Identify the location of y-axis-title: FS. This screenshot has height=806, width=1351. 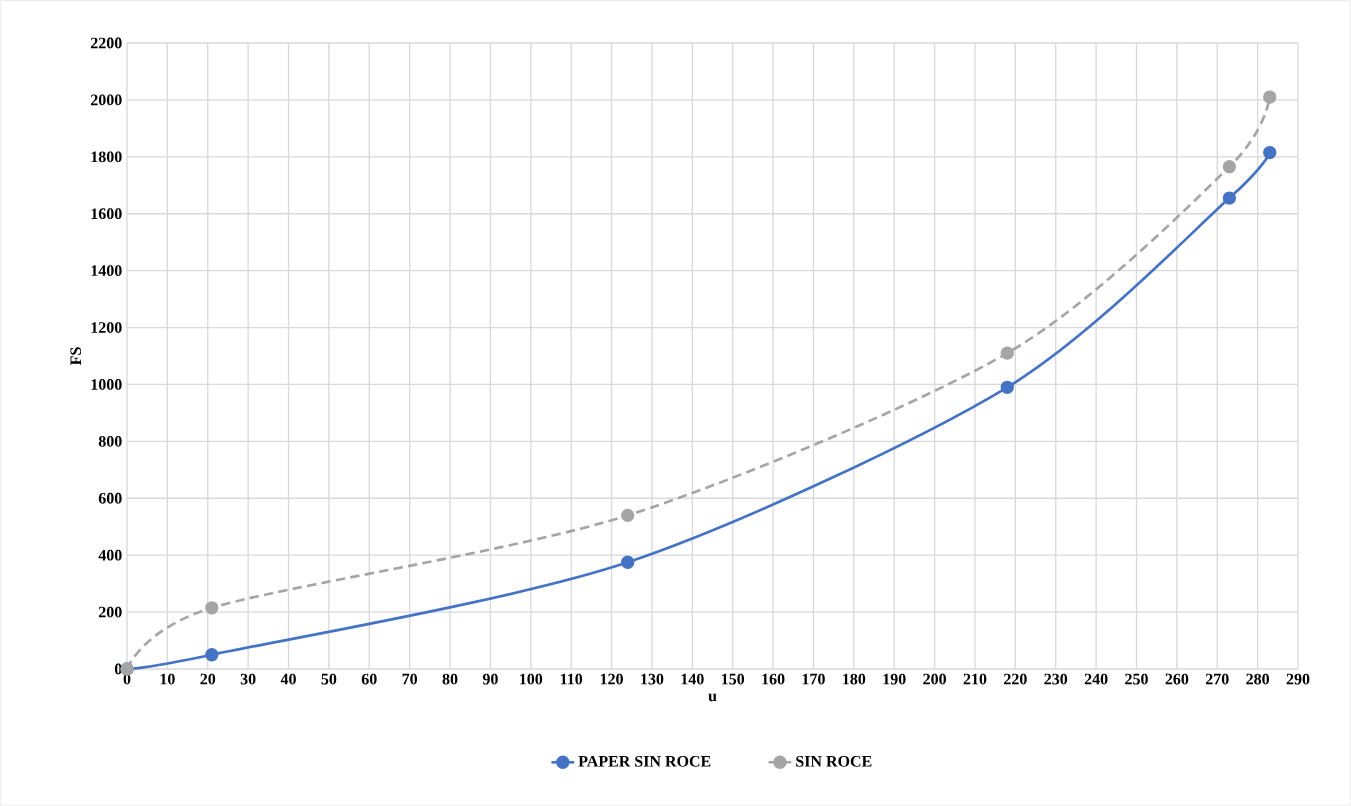
(76, 356).